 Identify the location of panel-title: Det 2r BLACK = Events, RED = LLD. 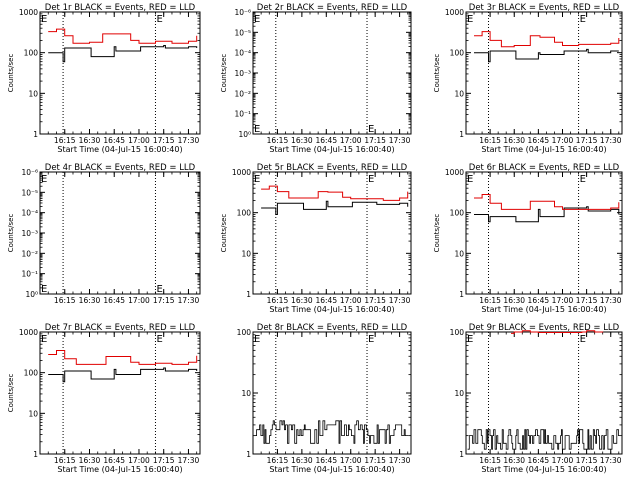
(332, 8).